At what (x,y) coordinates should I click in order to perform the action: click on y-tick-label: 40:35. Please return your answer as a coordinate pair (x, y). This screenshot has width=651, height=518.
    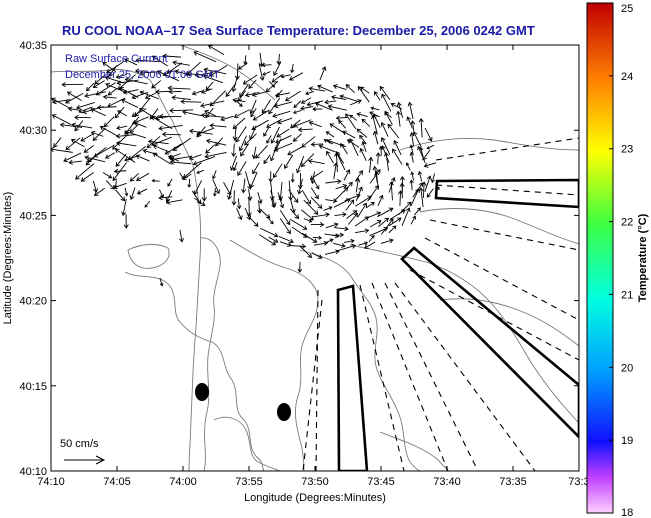
    Looking at the image, I should click on (33, 46).